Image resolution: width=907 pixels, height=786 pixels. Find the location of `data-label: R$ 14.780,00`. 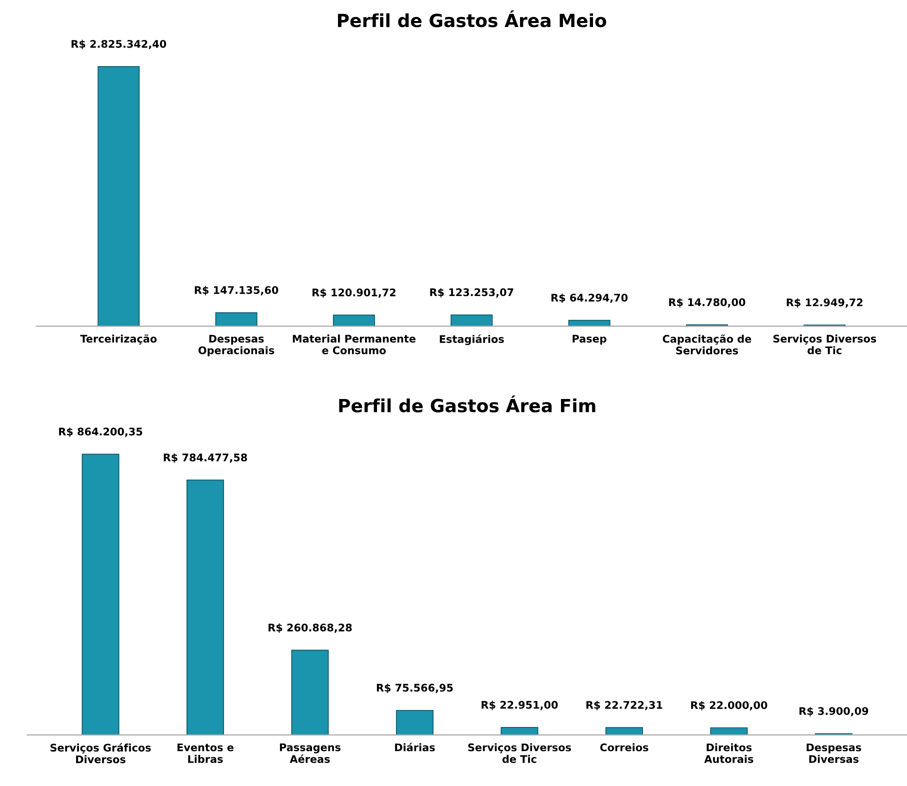

data-label: R$ 14.780,00 is located at coordinates (707, 303).